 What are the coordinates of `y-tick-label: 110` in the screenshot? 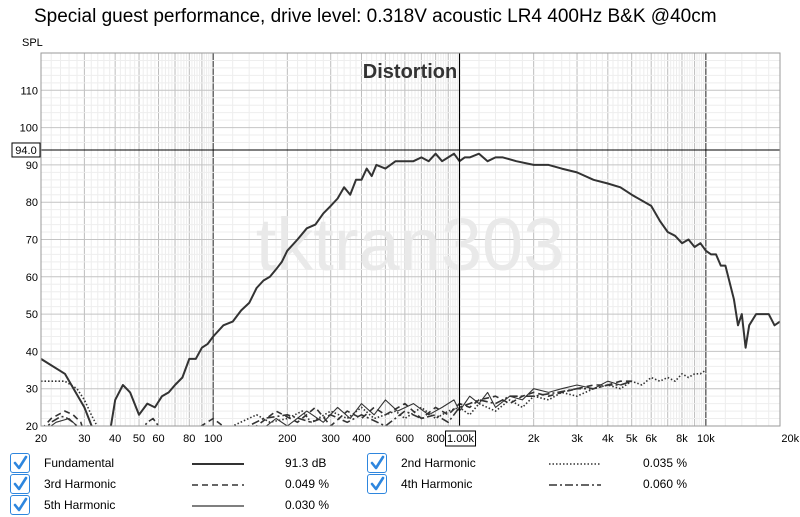 It's located at (29, 91).